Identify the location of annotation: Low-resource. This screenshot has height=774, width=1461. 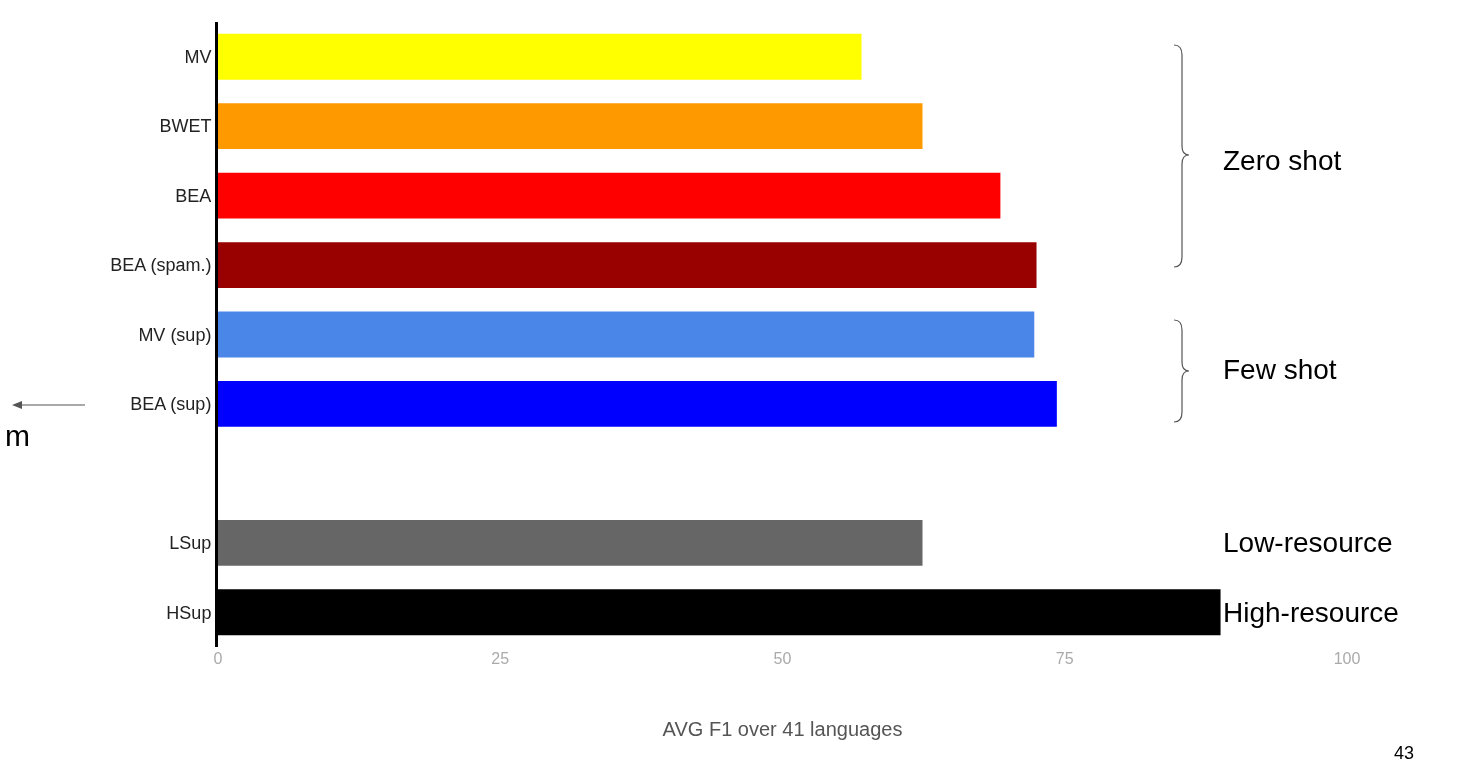
(1308, 542).